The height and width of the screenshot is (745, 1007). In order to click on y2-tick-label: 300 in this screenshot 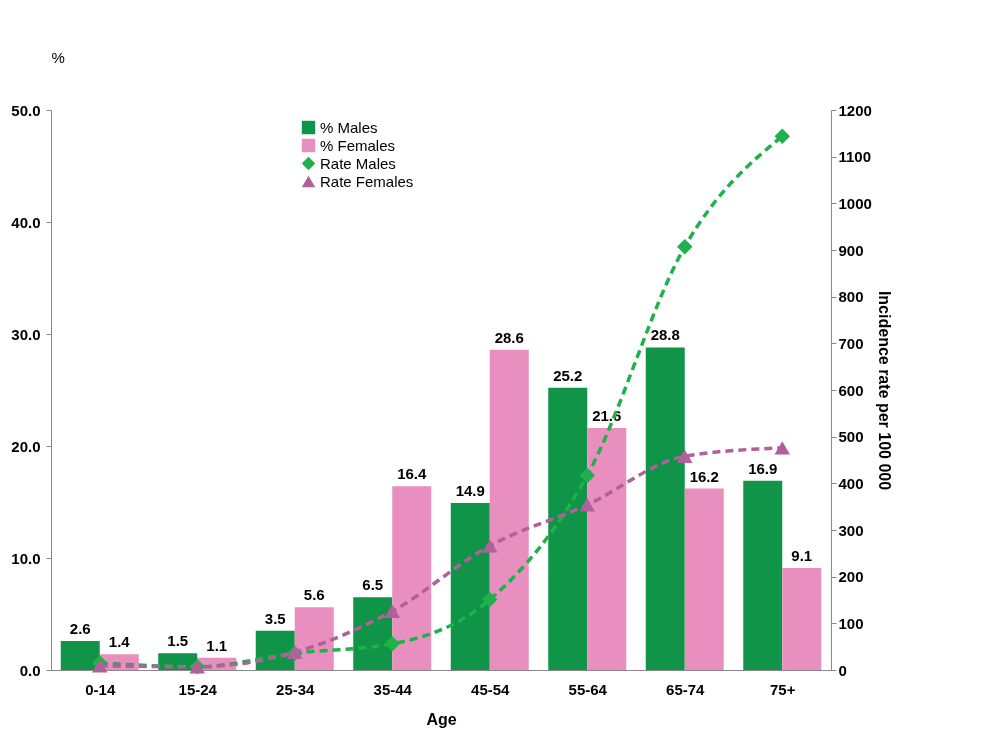, I will do `click(851, 530)`.